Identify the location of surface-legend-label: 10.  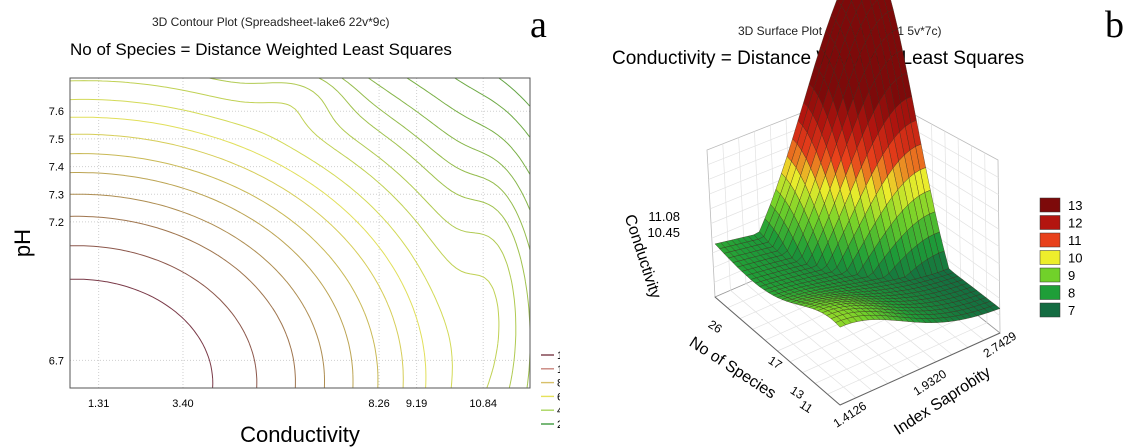
(1075, 258).